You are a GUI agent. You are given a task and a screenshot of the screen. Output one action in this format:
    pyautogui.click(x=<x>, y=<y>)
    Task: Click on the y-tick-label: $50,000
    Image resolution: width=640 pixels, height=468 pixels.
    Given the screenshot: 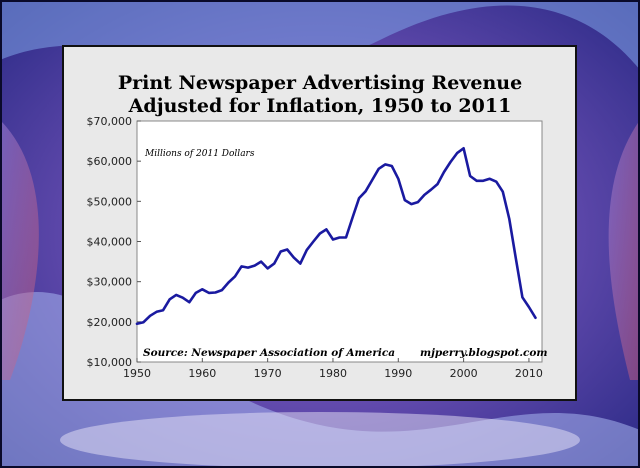 What is the action you would take?
    pyautogui.click(x=110, y=201)
    